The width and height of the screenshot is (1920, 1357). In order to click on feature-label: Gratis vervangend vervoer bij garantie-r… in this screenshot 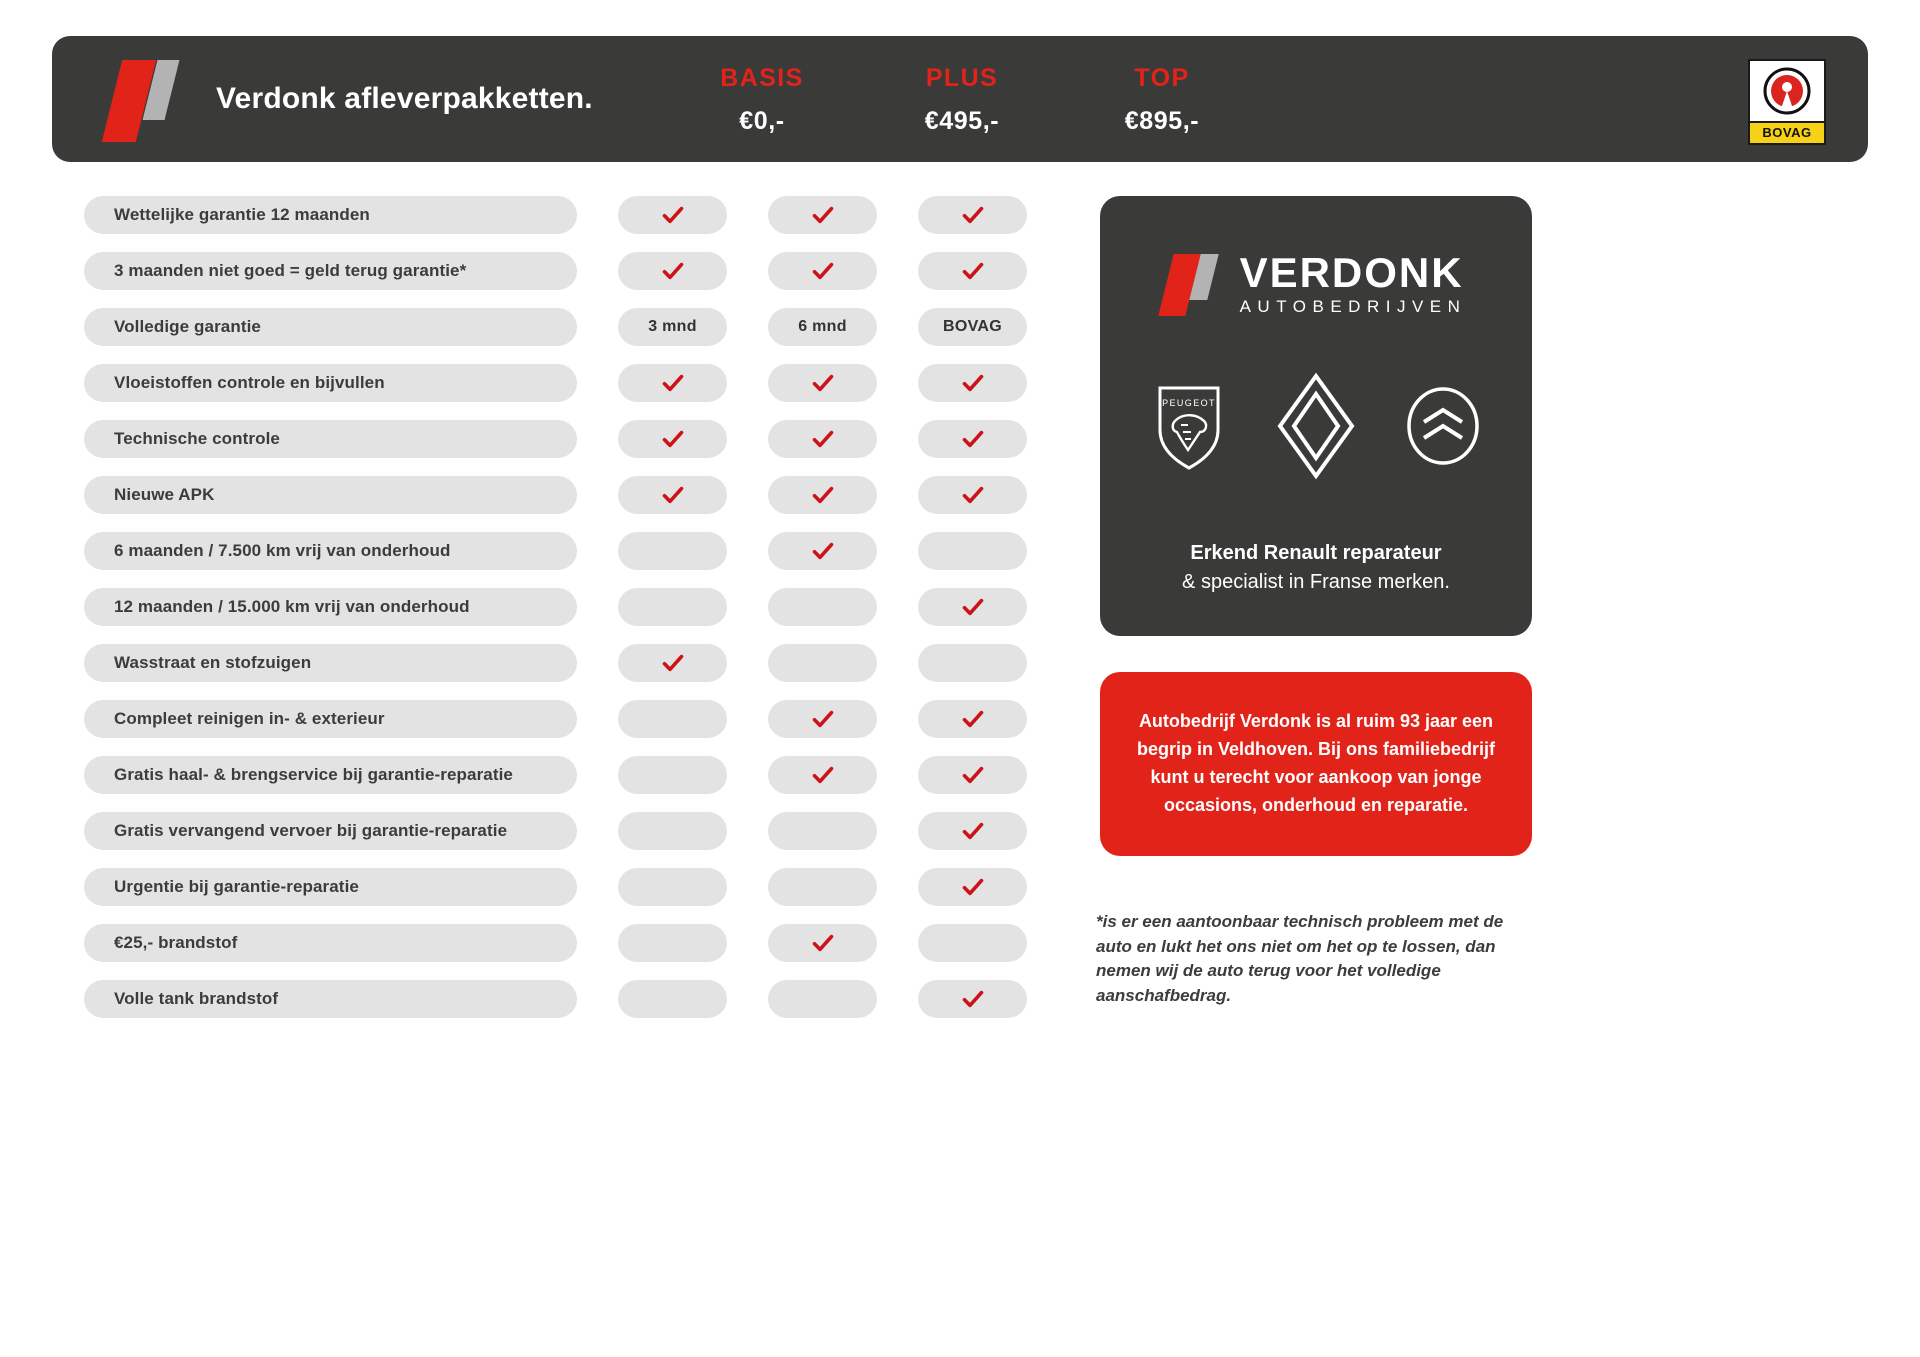, I will do `click(330, 831)`.